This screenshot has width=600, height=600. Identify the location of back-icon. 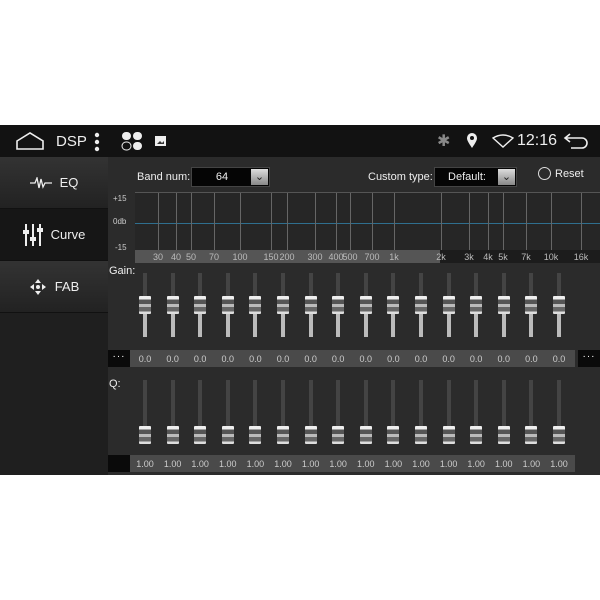
(576, 141).